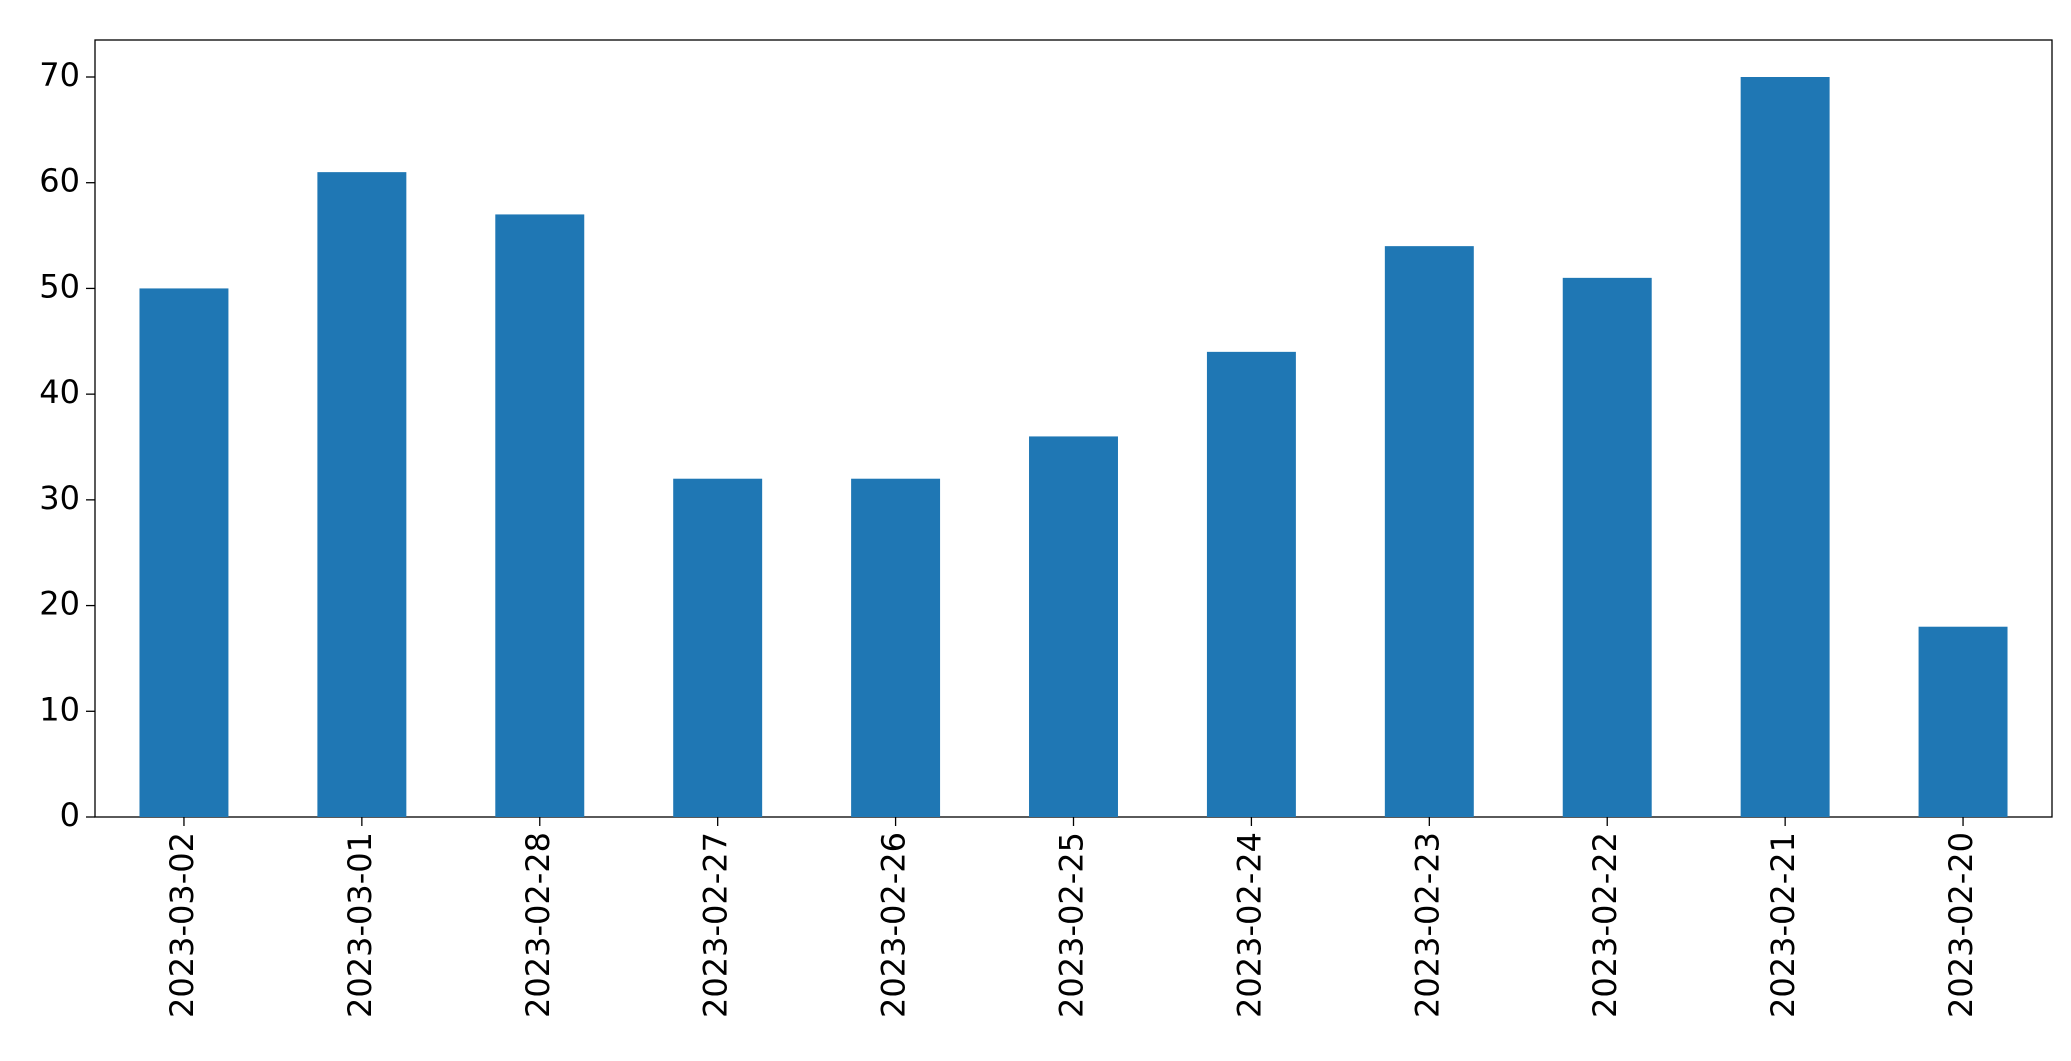 The width and height of the screenshot is (2071, 1061). I want to click on x-tick-label: 2023-02-22, so click(1605, 925).